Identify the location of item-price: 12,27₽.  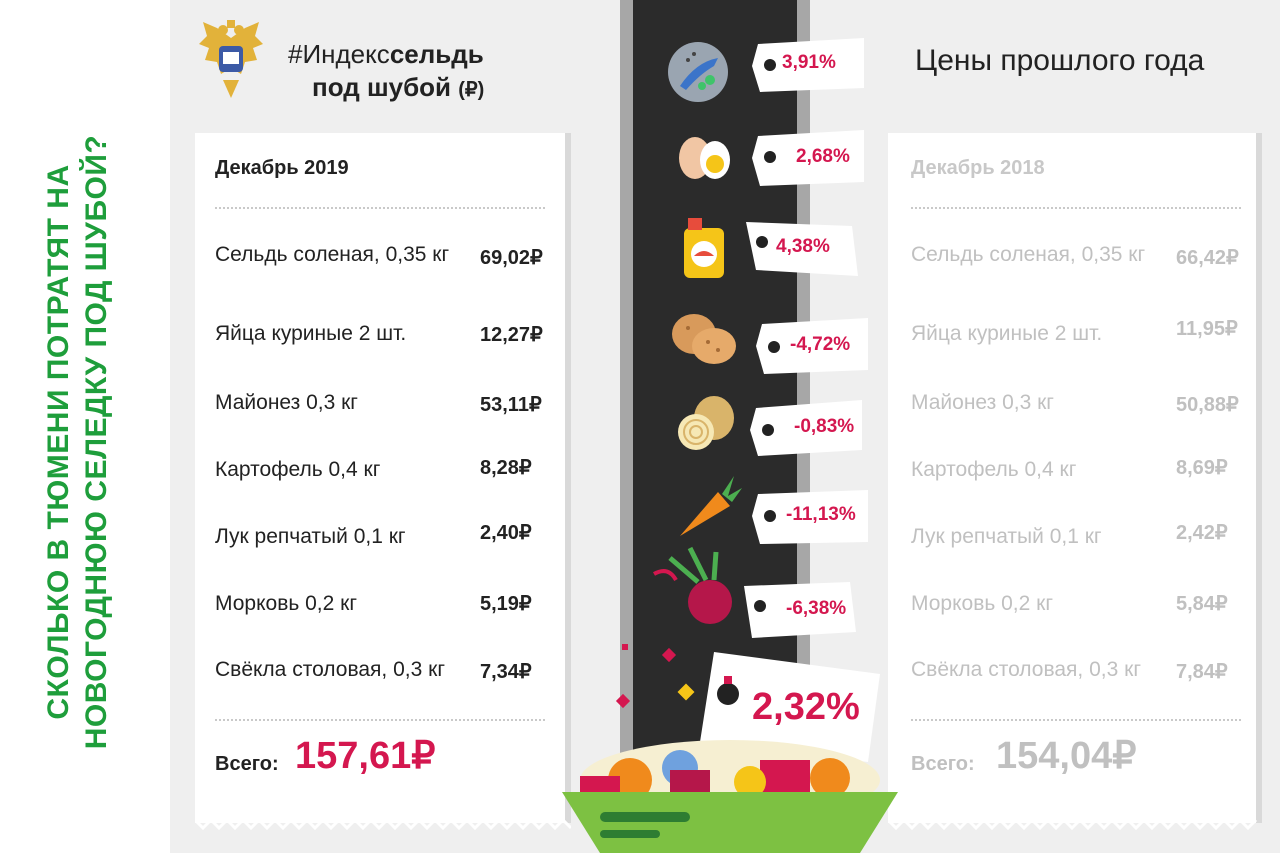
(511, 335).